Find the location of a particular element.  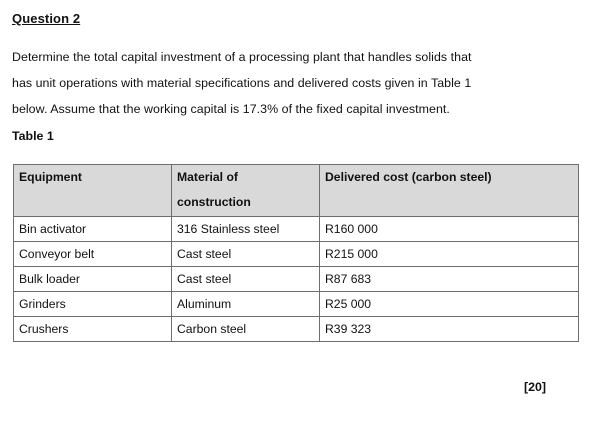

table-row: Bulk loader Cast steel R87 683 is located at coordinates (296, 279).